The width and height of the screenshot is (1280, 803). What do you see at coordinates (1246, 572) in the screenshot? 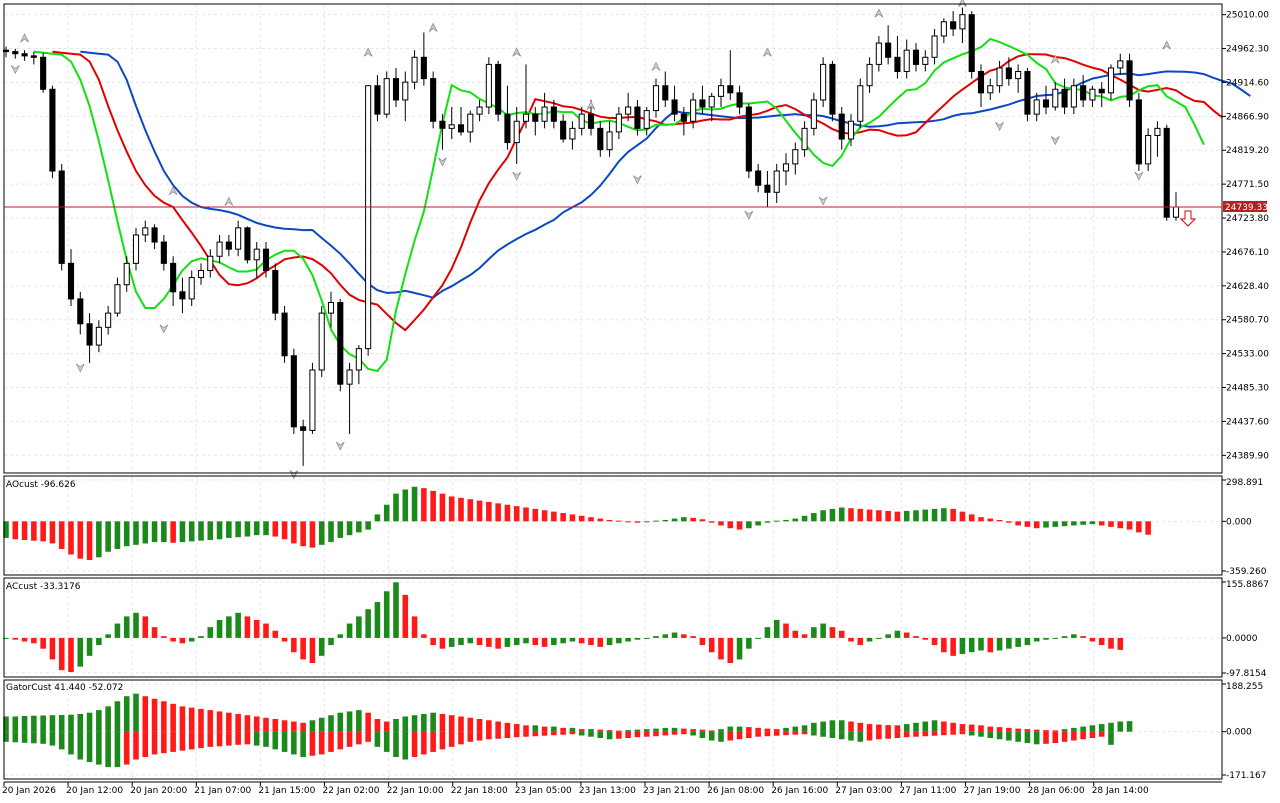
I see `indicator-tick-label: -359.260` at bounding box center [1246, 572].